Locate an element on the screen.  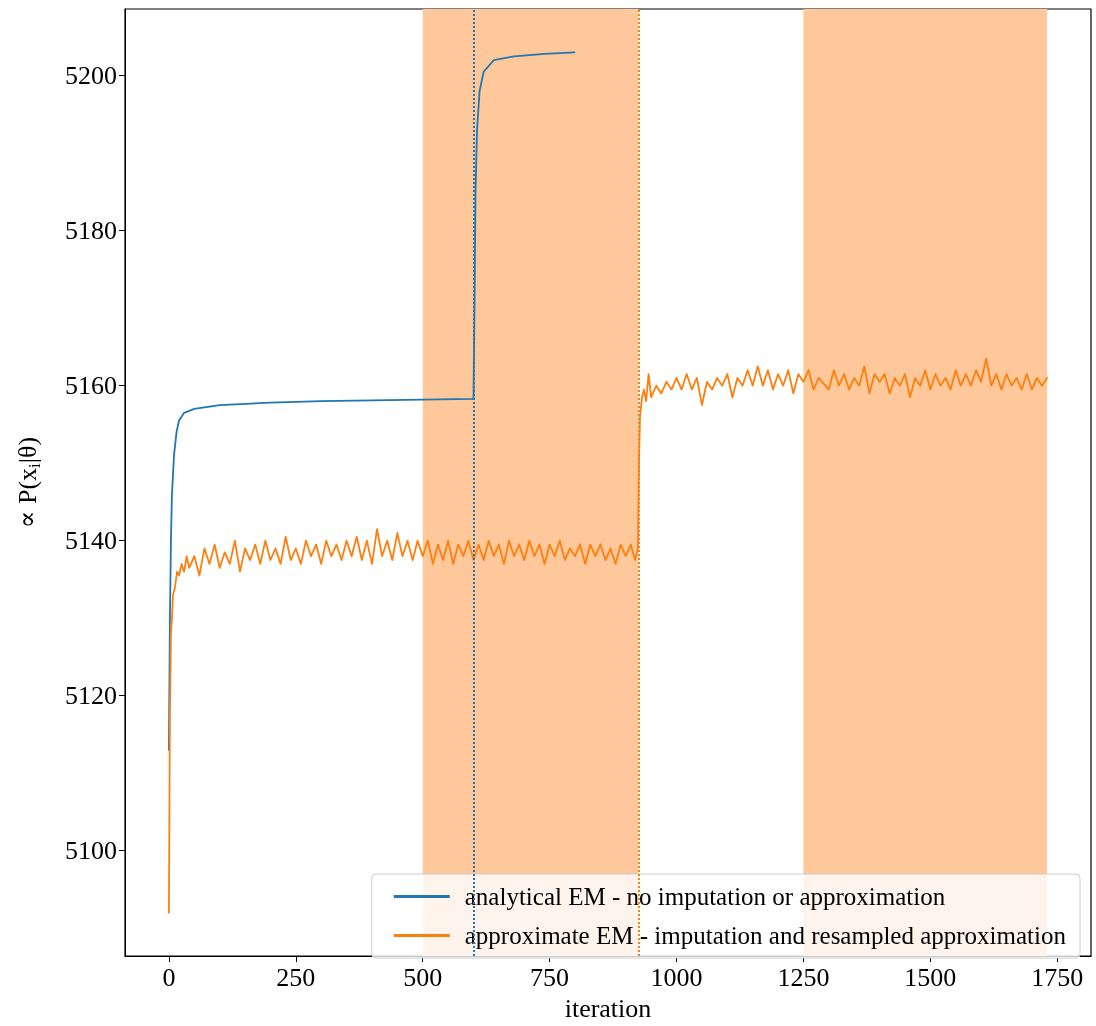
x-tick-label: 500 is located at coordinates (423, 977).